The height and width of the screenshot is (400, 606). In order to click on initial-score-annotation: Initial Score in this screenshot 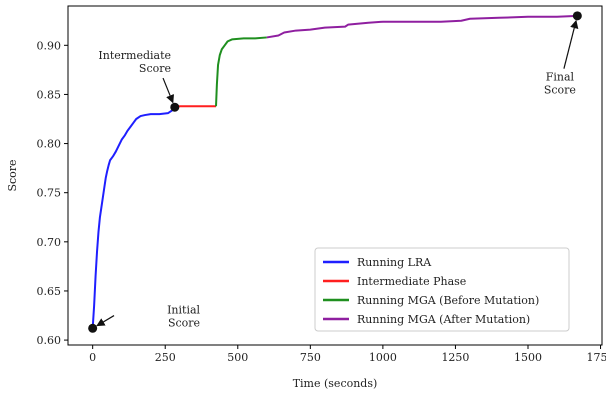, I will do `click(183, 317)`.